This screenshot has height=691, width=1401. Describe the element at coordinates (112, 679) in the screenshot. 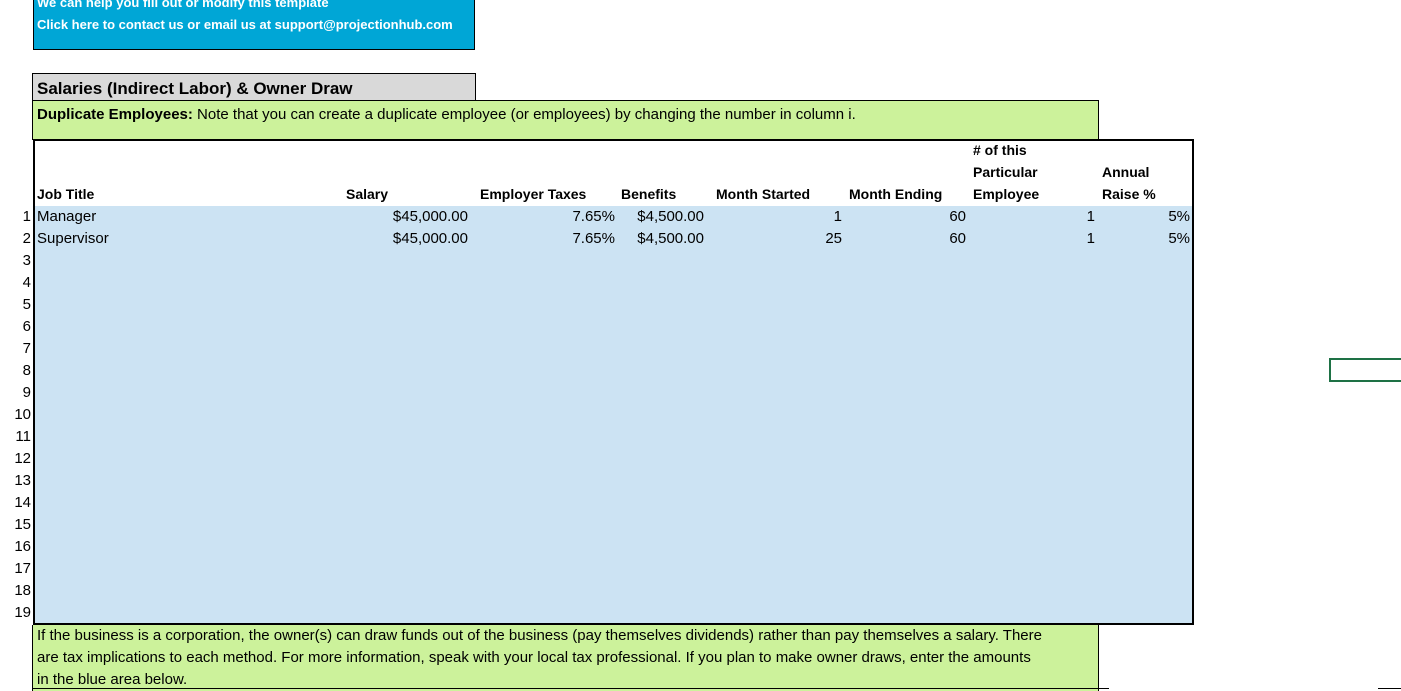

I see `owner-note-line: in the blue area below.` at that location.